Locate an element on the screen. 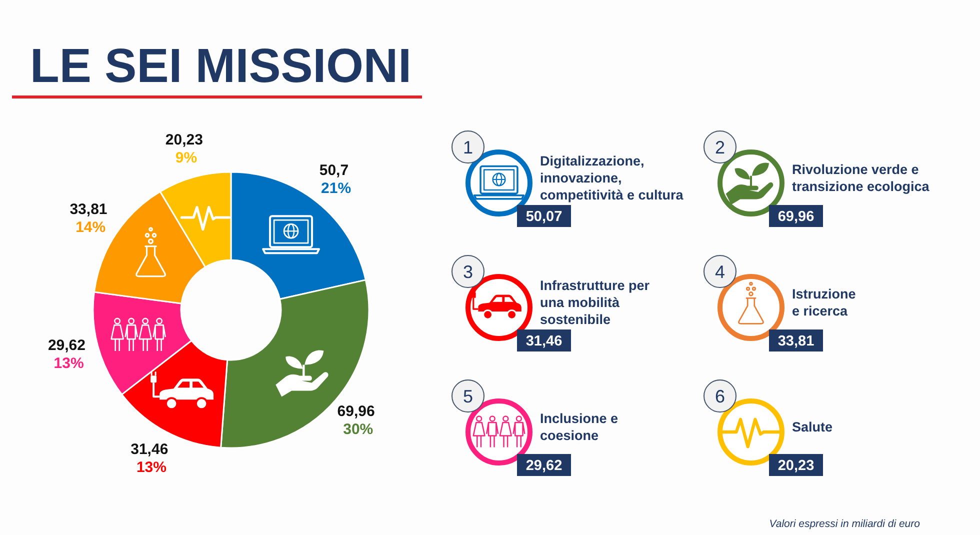 The width and height of the screenshot is (980, 535). data-label: 31,46 is located at coordinates (544, 342).